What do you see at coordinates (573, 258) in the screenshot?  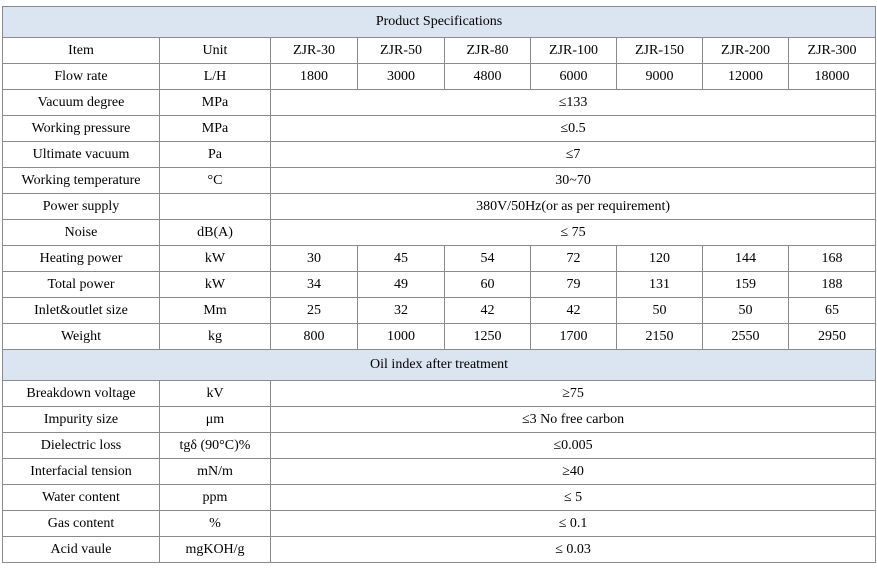 I see `row-value: 72` at bounding box center [573, 258].